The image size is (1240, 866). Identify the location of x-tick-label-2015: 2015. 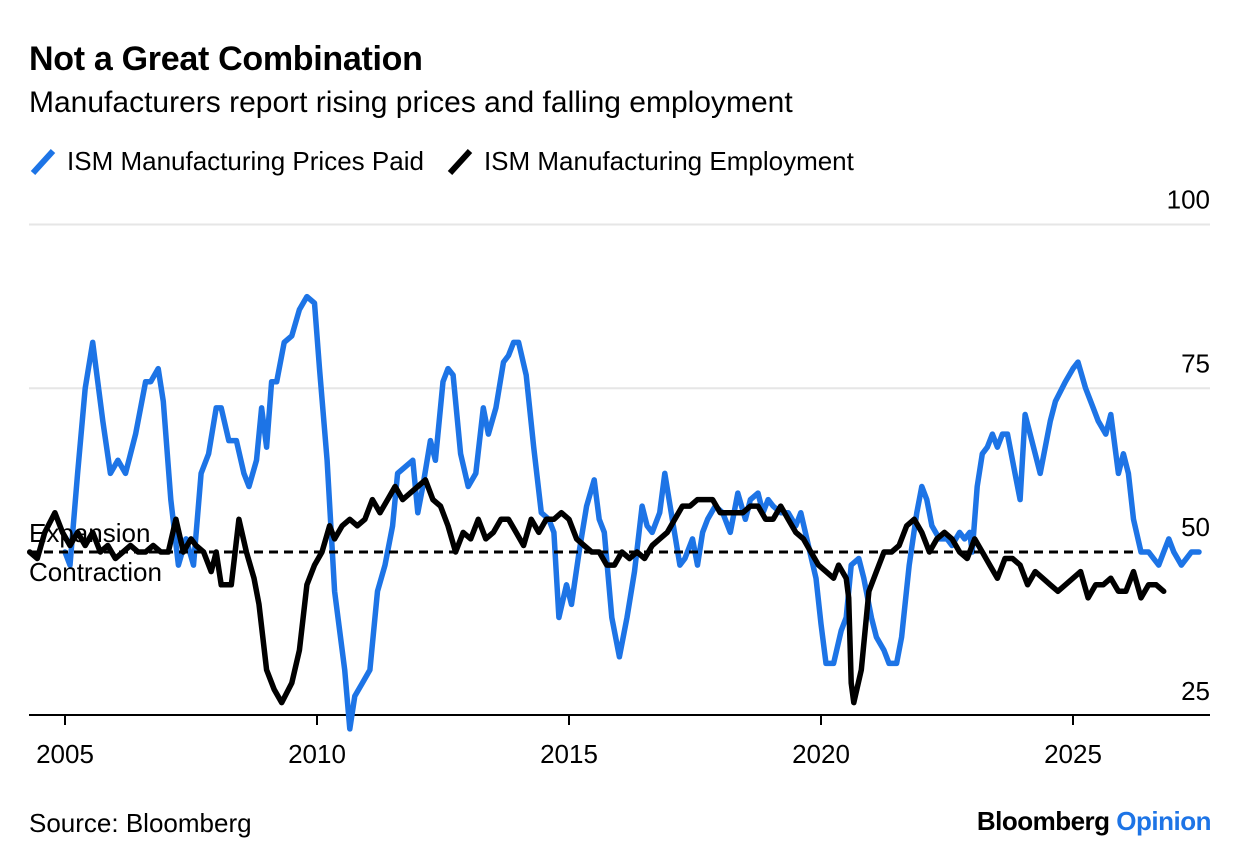
(569, 754).